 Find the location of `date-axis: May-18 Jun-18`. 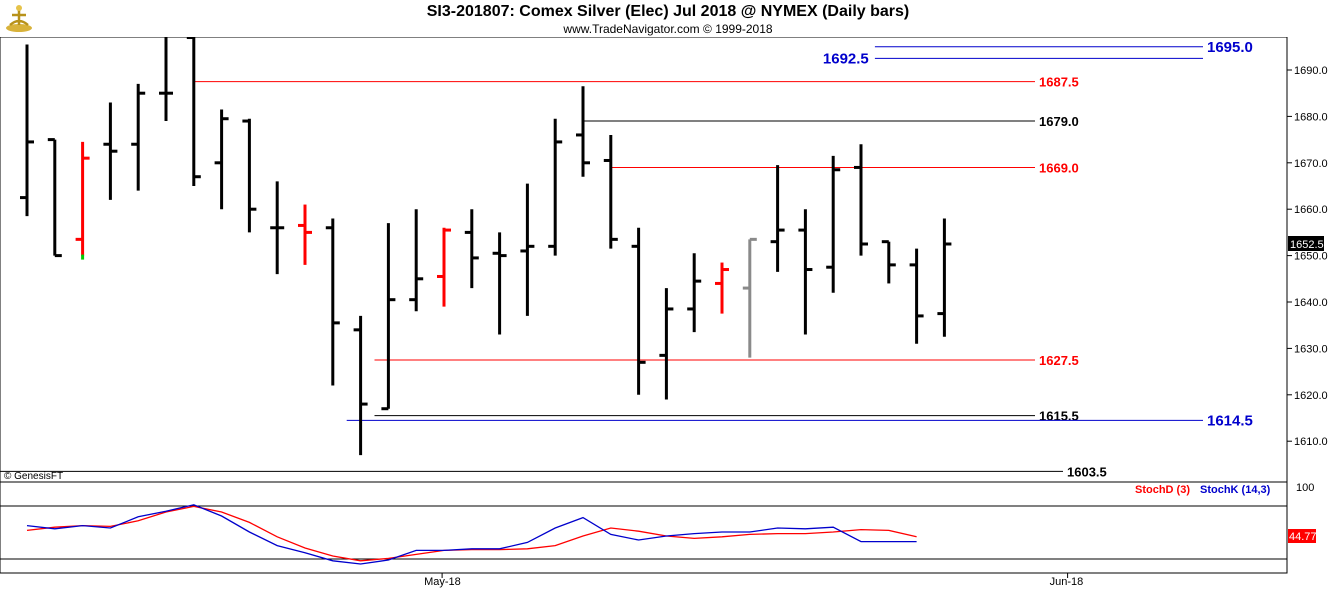

date-axis: May-18 Jun-18 is located at coordinates (753, 580).